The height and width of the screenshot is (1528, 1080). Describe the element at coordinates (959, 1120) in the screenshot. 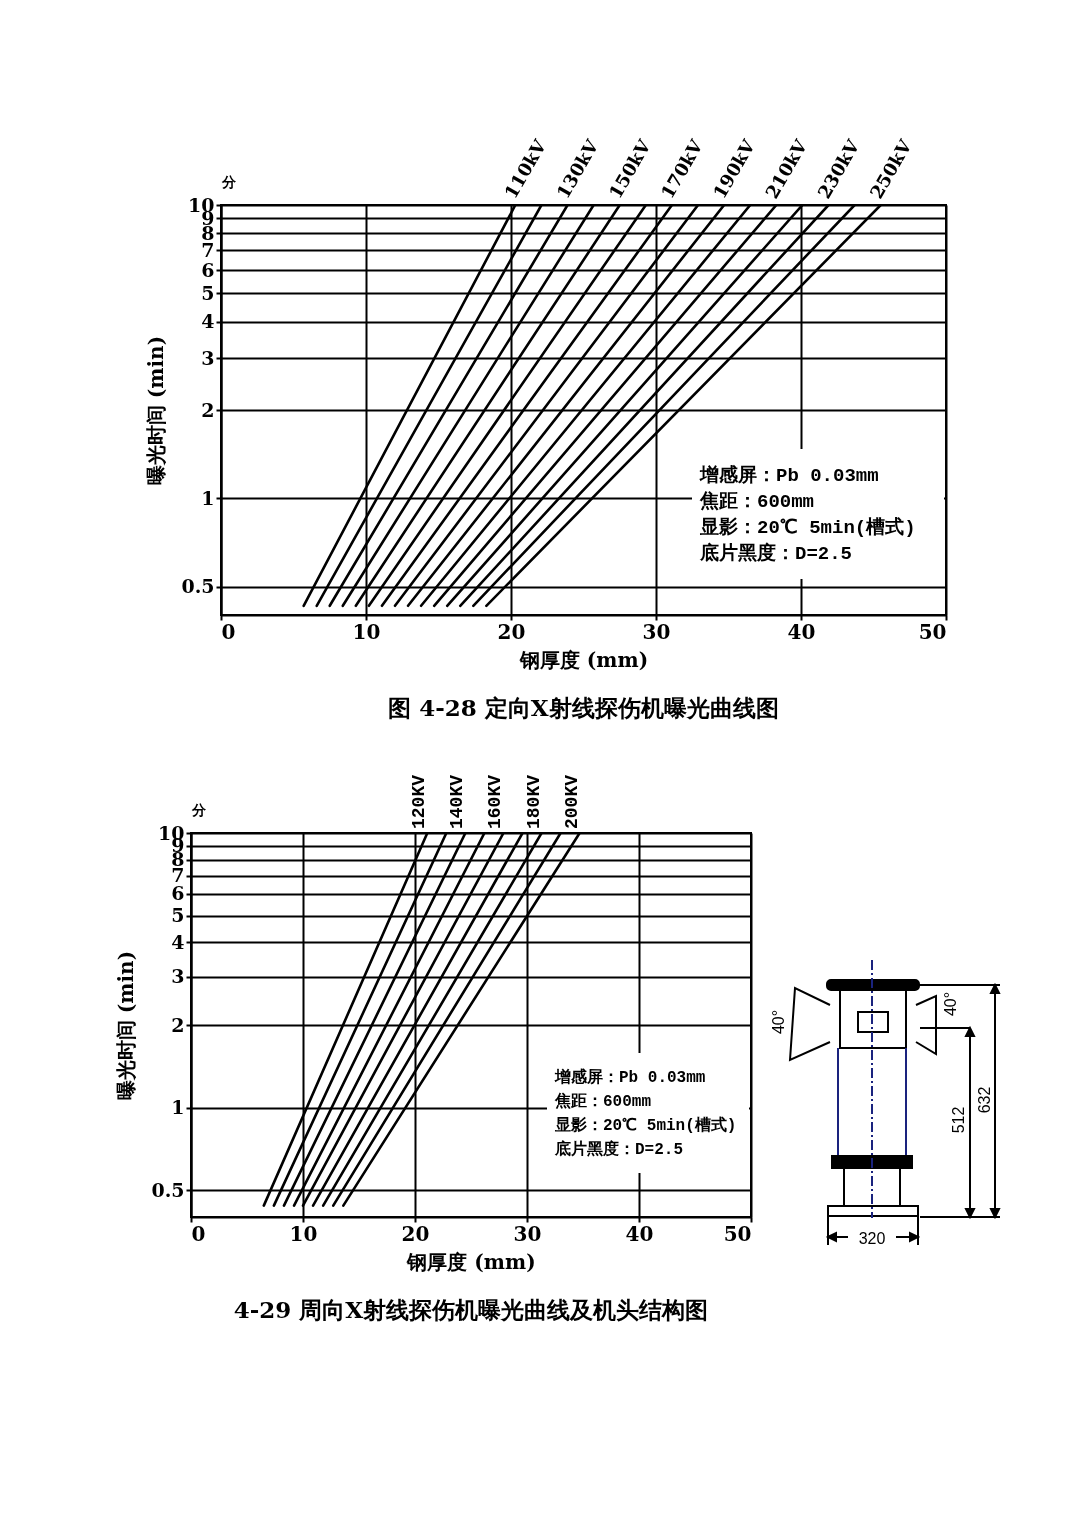

I see `text: 512` at that location.